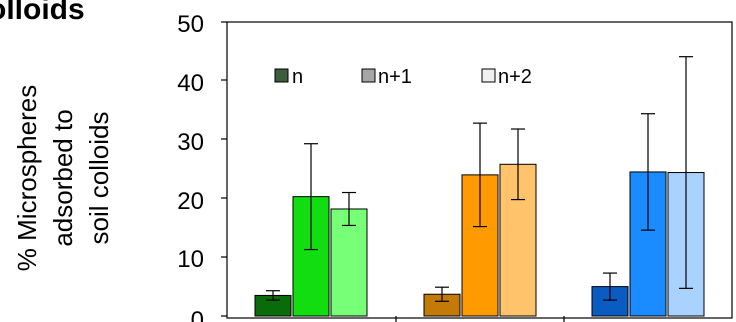  What do you see at coordinates (190, 142) in the screenshot?
I see `y-tick-label: 30` at bounding box center [190, 142].